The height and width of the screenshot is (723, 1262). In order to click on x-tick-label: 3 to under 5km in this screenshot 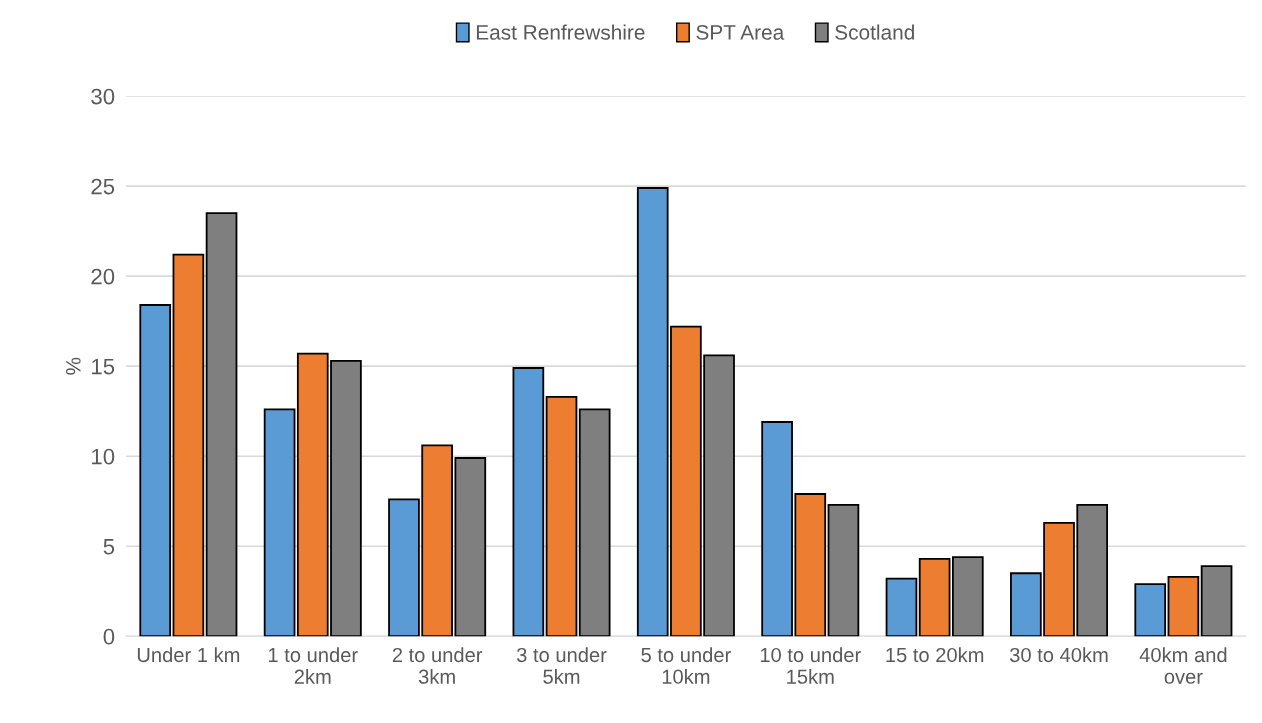, I will do `click(561, 665)`.